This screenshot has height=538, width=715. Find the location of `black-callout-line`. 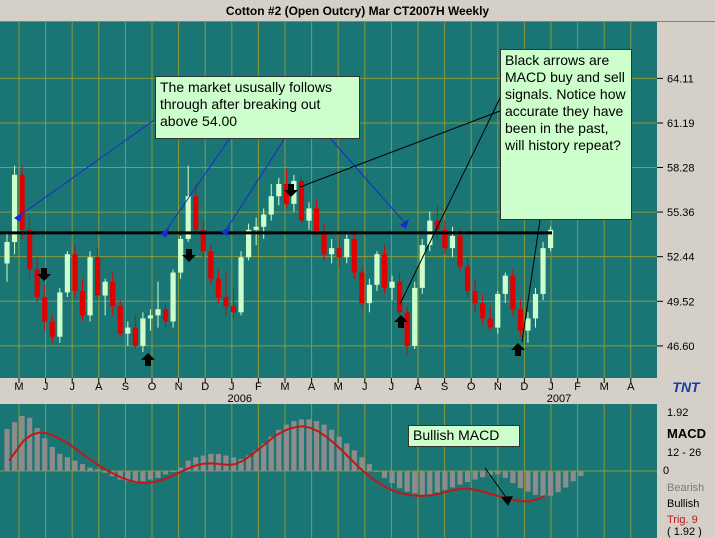

black-callout-line is located at coordinates (451, 199).